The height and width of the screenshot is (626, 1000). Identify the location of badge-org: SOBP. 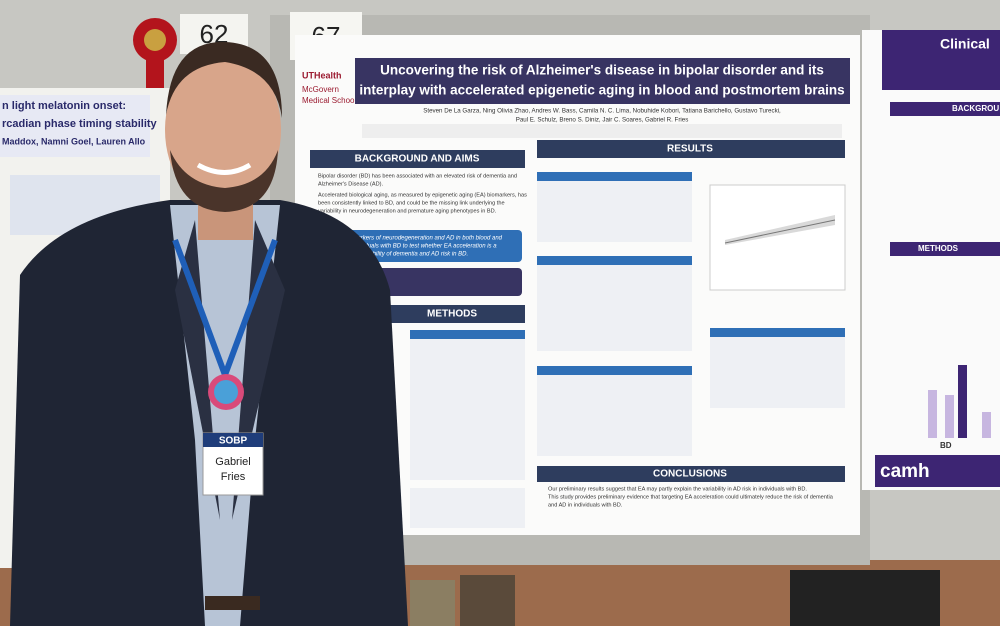
(233, 441).